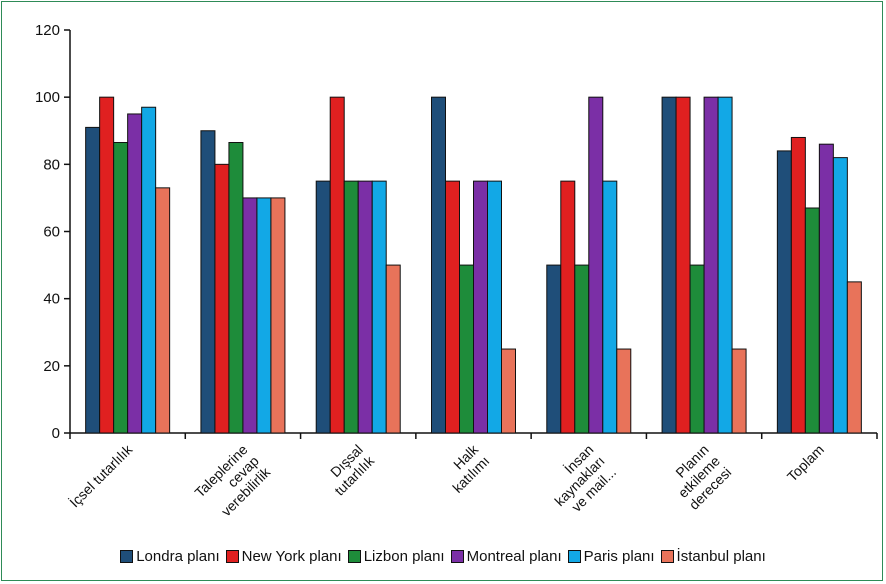  I want to click on legend-label: Lizbon planı, so click(404, 556).